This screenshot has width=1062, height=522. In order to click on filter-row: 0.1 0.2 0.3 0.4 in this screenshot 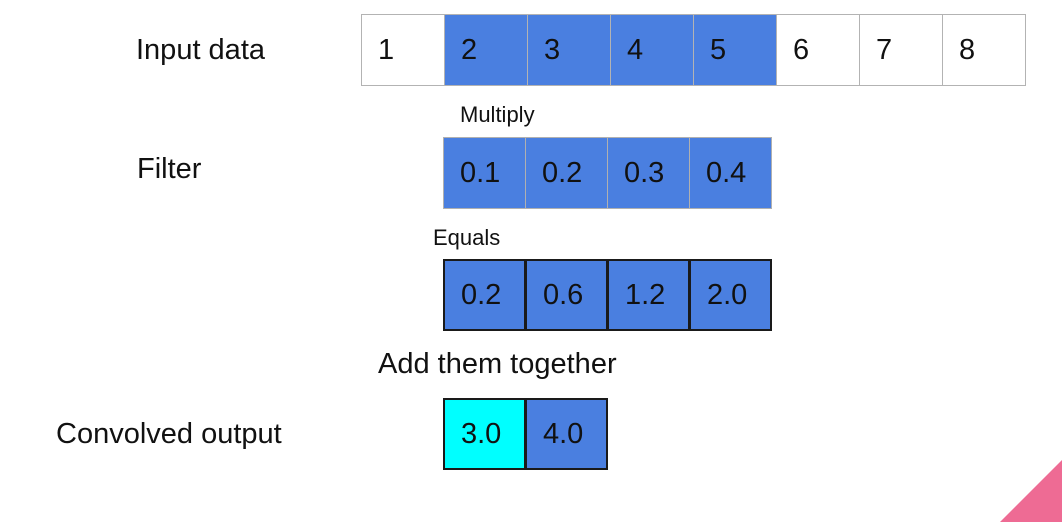, I will do `click(607, 173)`.